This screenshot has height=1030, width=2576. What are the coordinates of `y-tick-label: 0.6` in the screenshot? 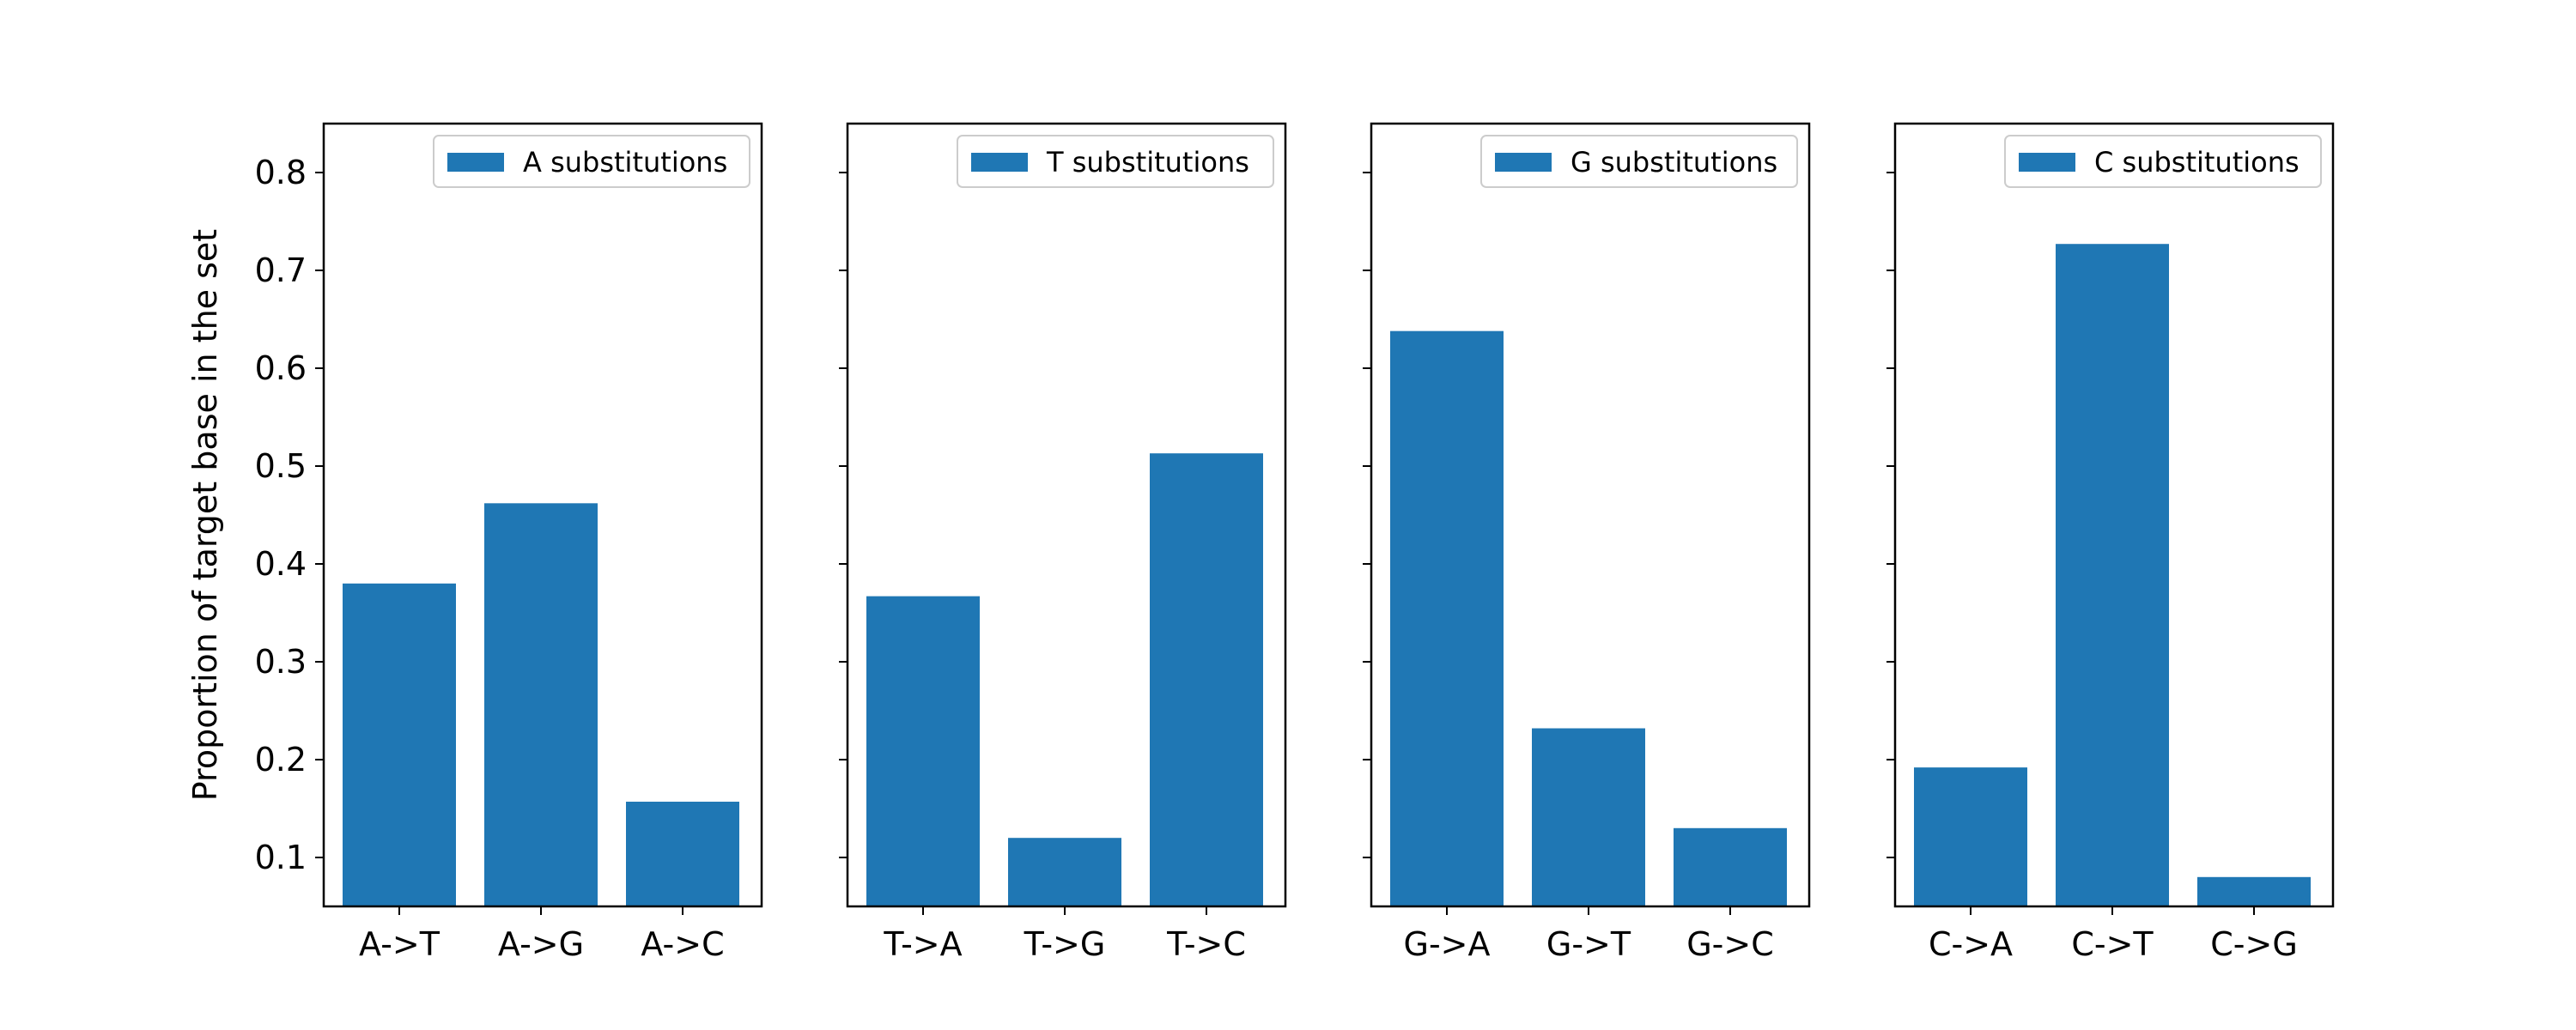 It's located at (281, 368).